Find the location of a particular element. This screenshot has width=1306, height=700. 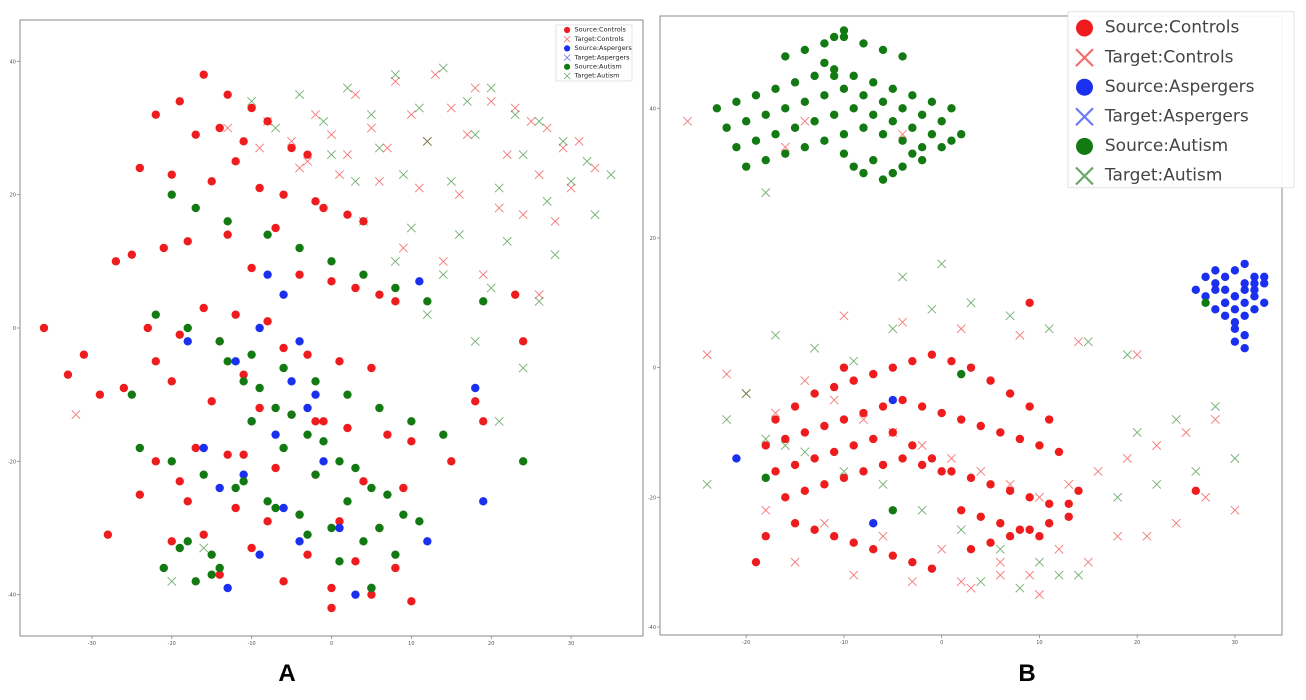

x-tick-label: -30 is located at coordinates (92, 644).